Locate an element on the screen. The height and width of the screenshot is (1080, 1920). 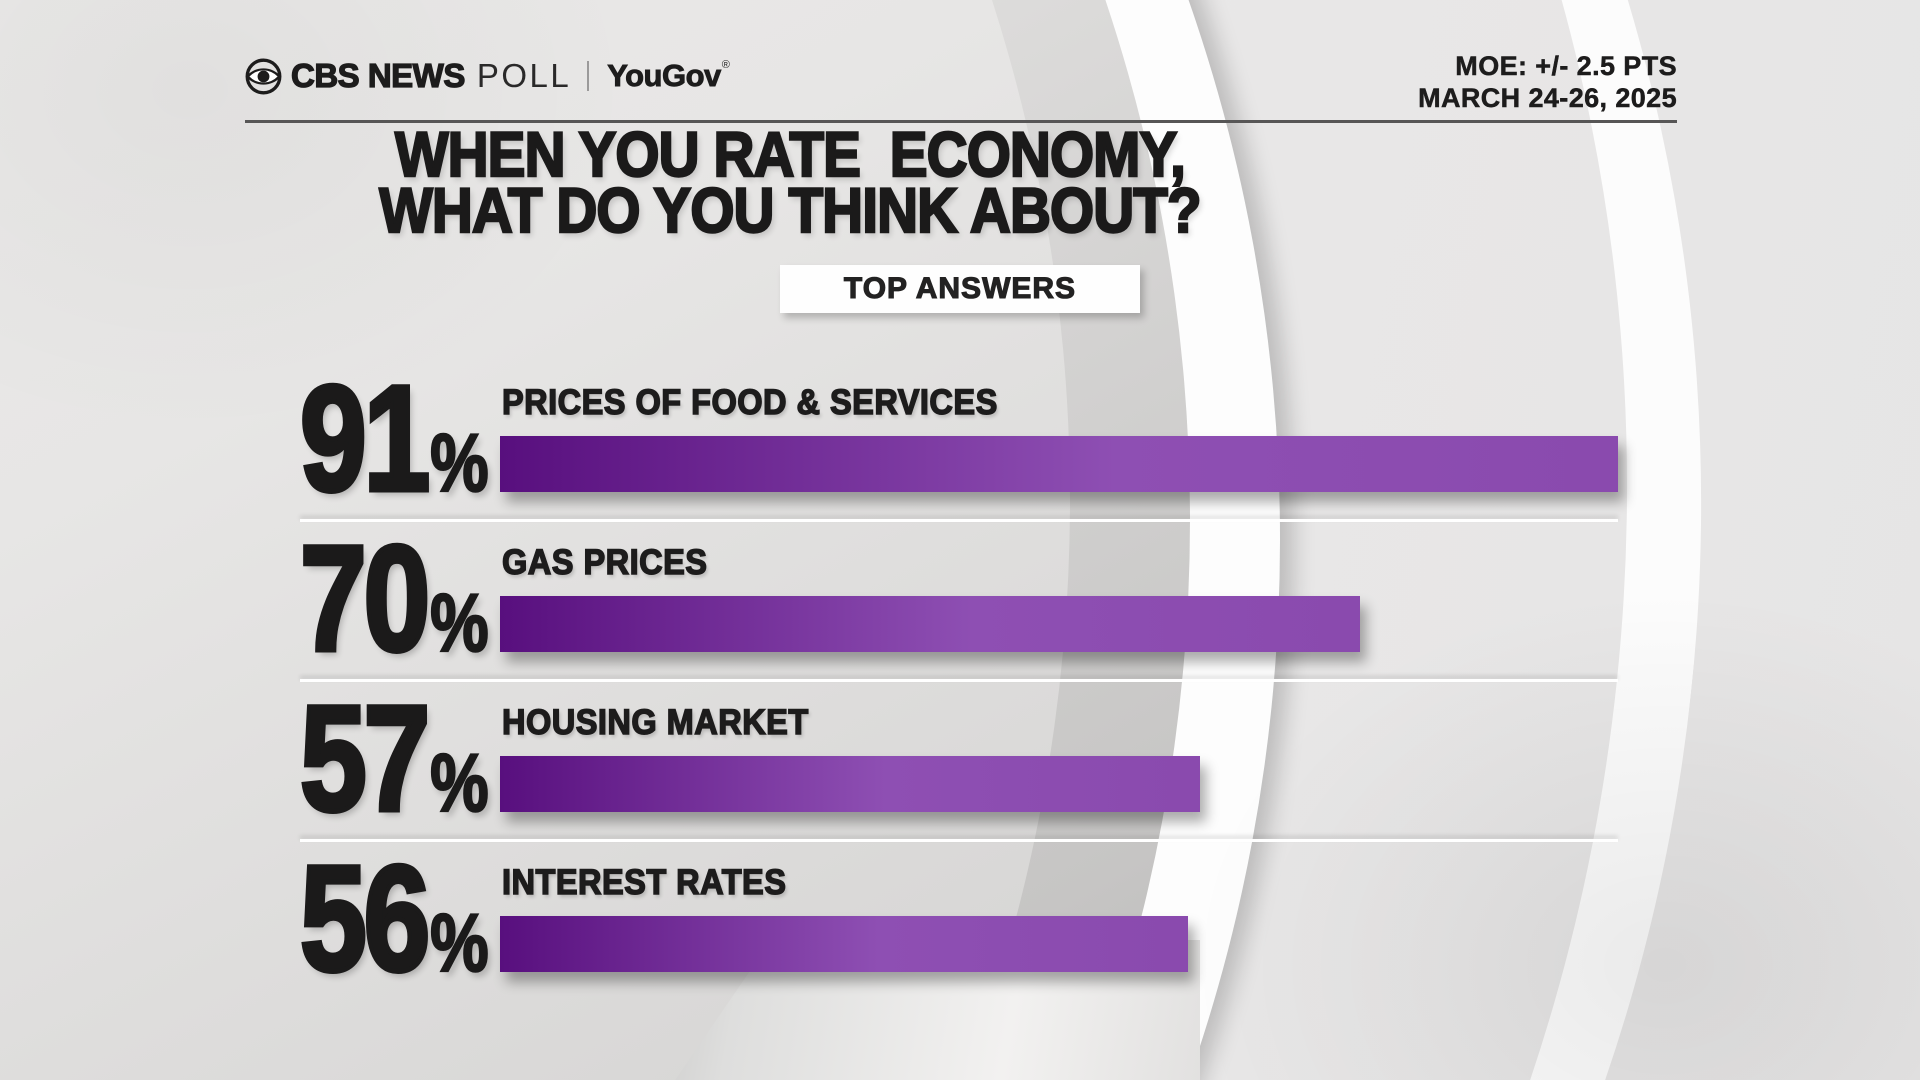
bar-housing-market is located at coordinates (850, 784).